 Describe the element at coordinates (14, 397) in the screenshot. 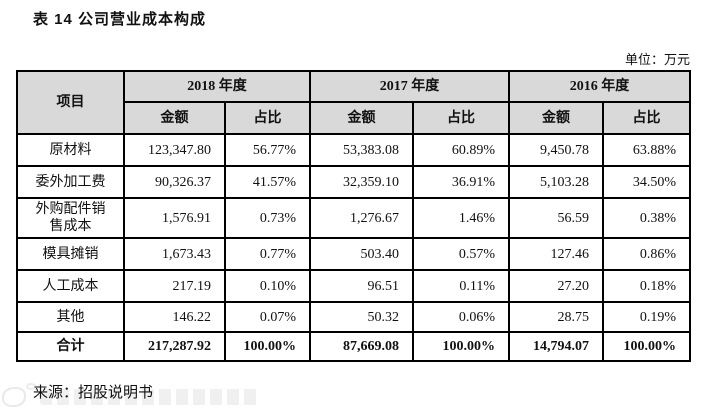

I see `watermark-logo-icon` at that location.